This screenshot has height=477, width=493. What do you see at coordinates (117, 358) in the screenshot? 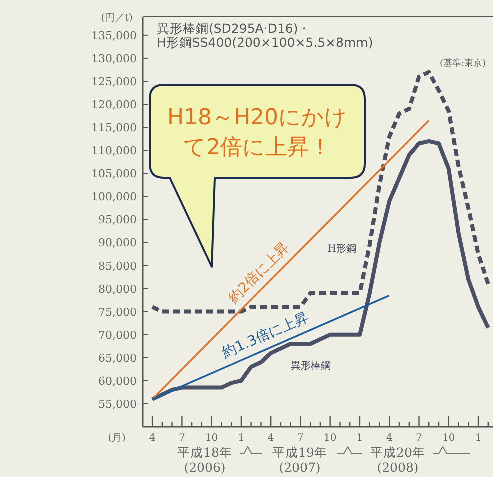
I see `y-tick-label: 65,000` at bounding box center [117, 358].